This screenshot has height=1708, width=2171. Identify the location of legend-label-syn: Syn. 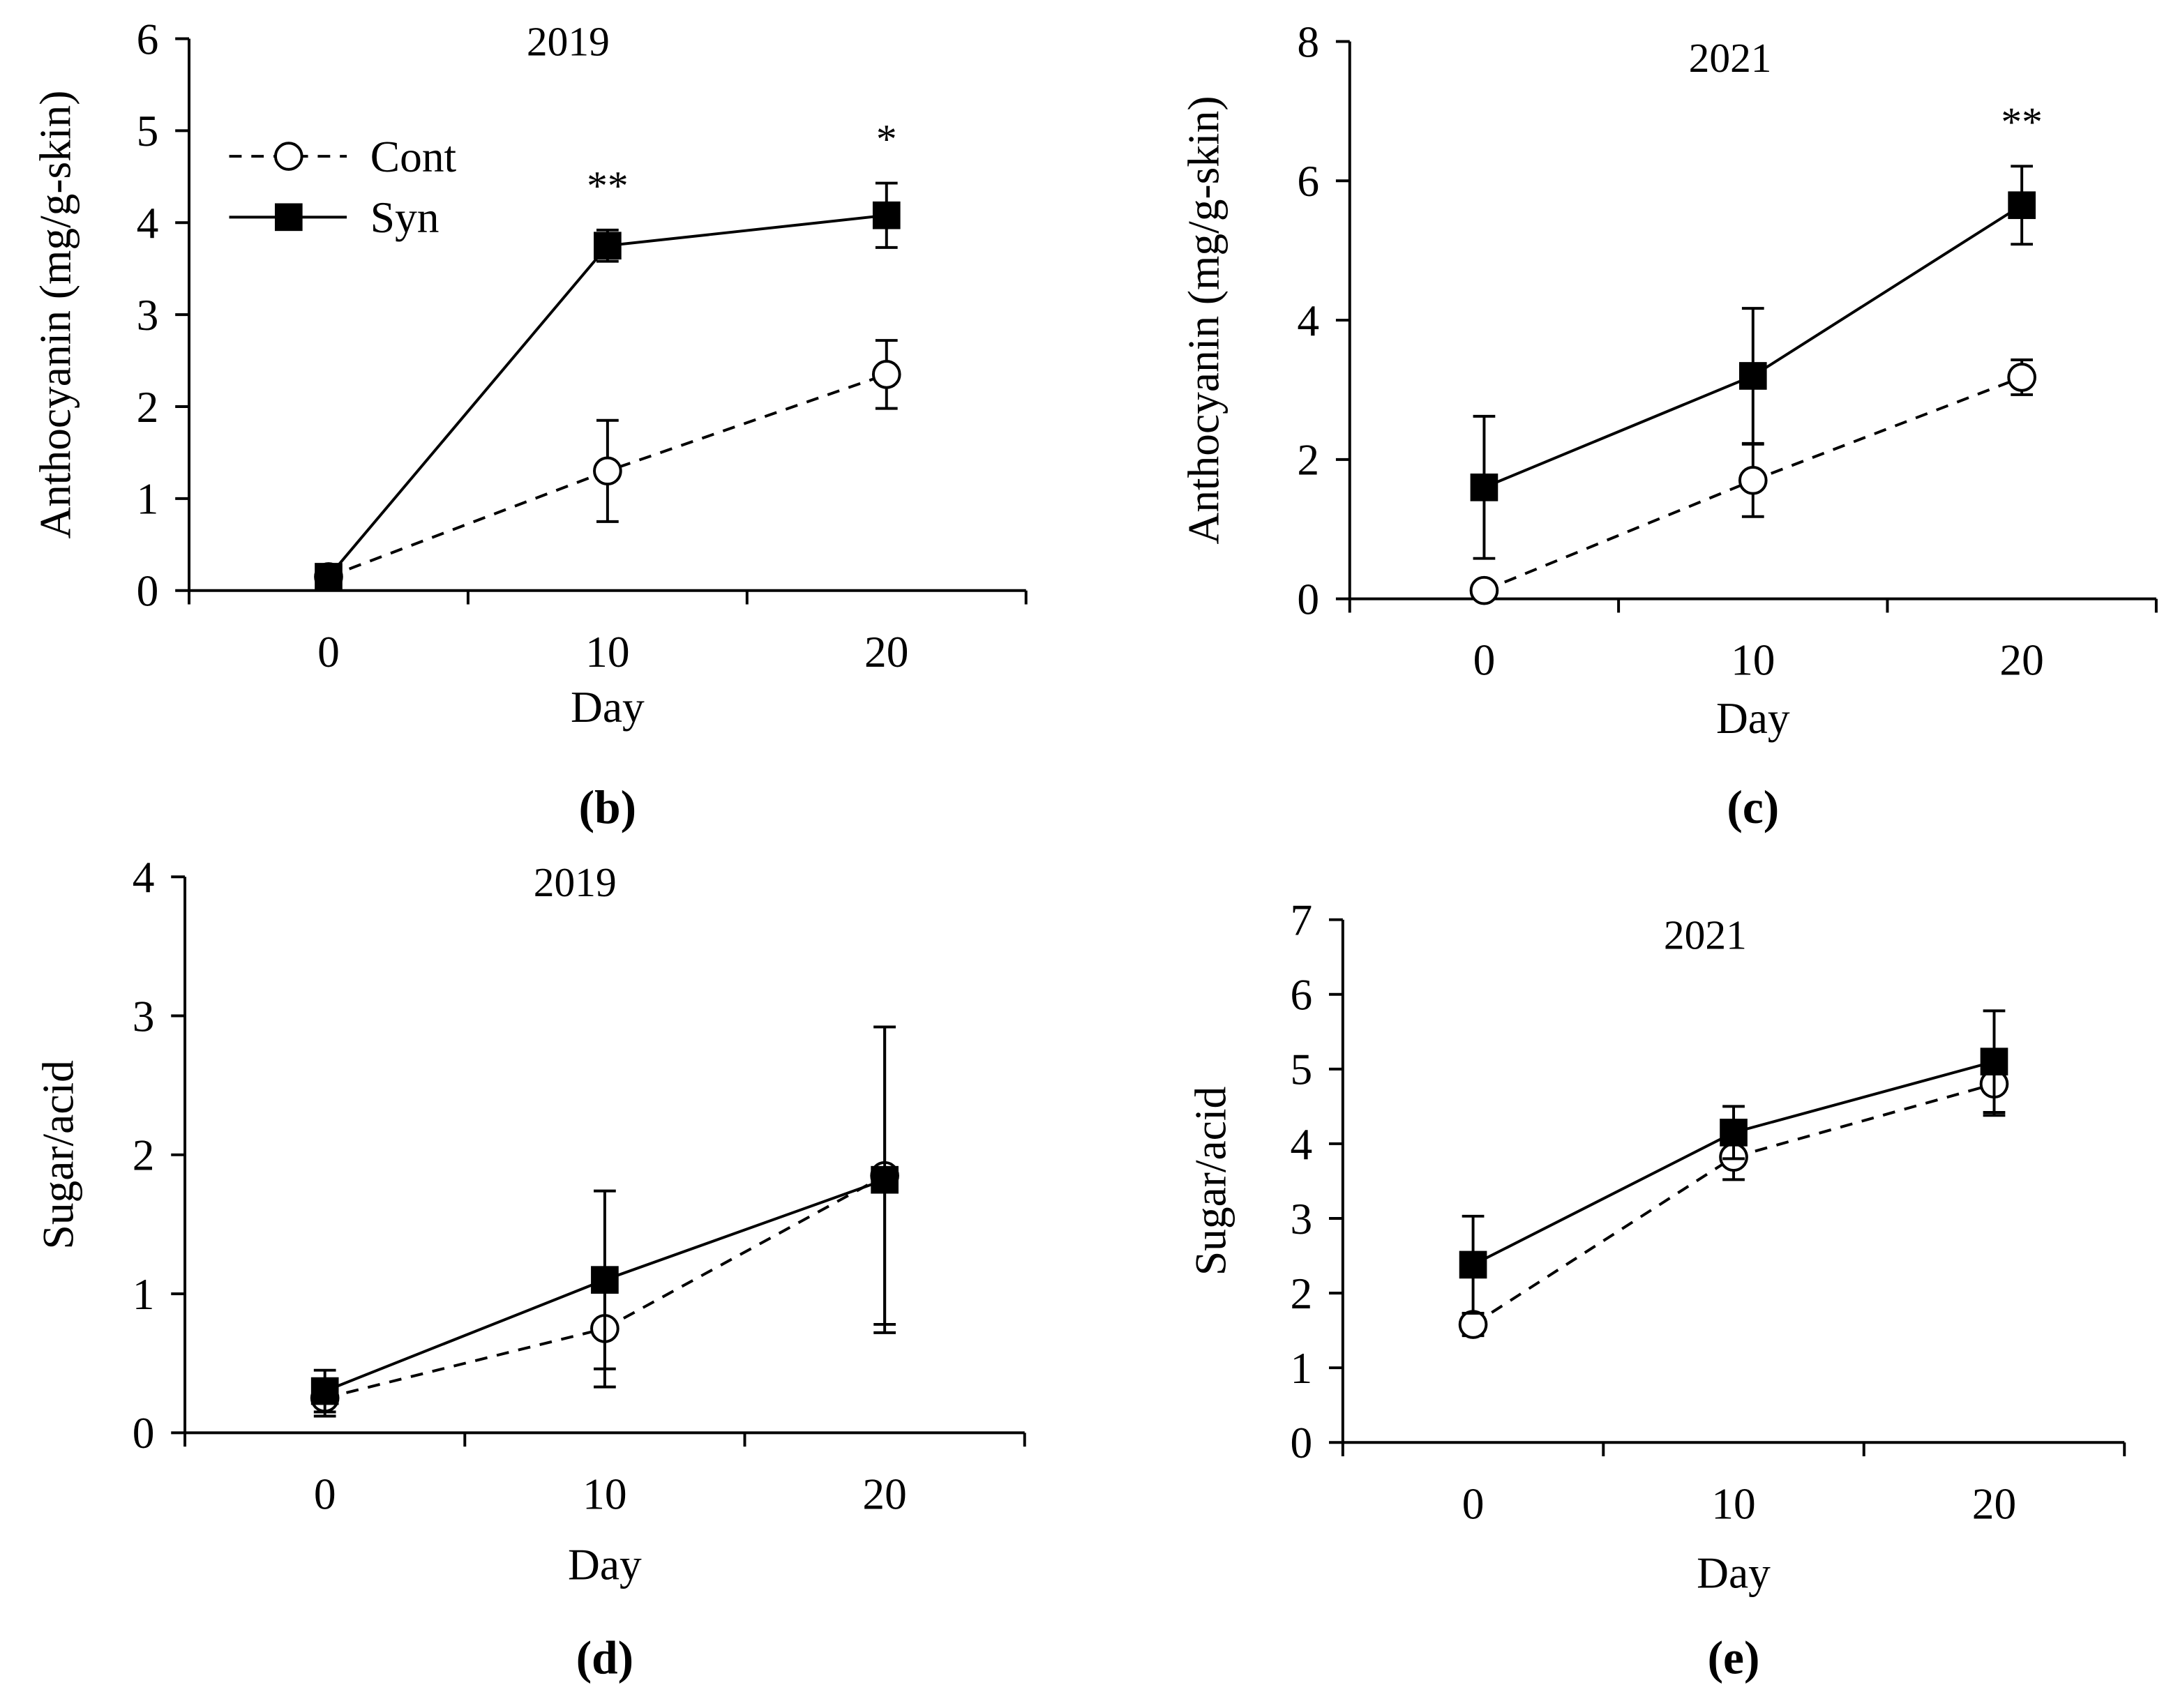
(405, 217).